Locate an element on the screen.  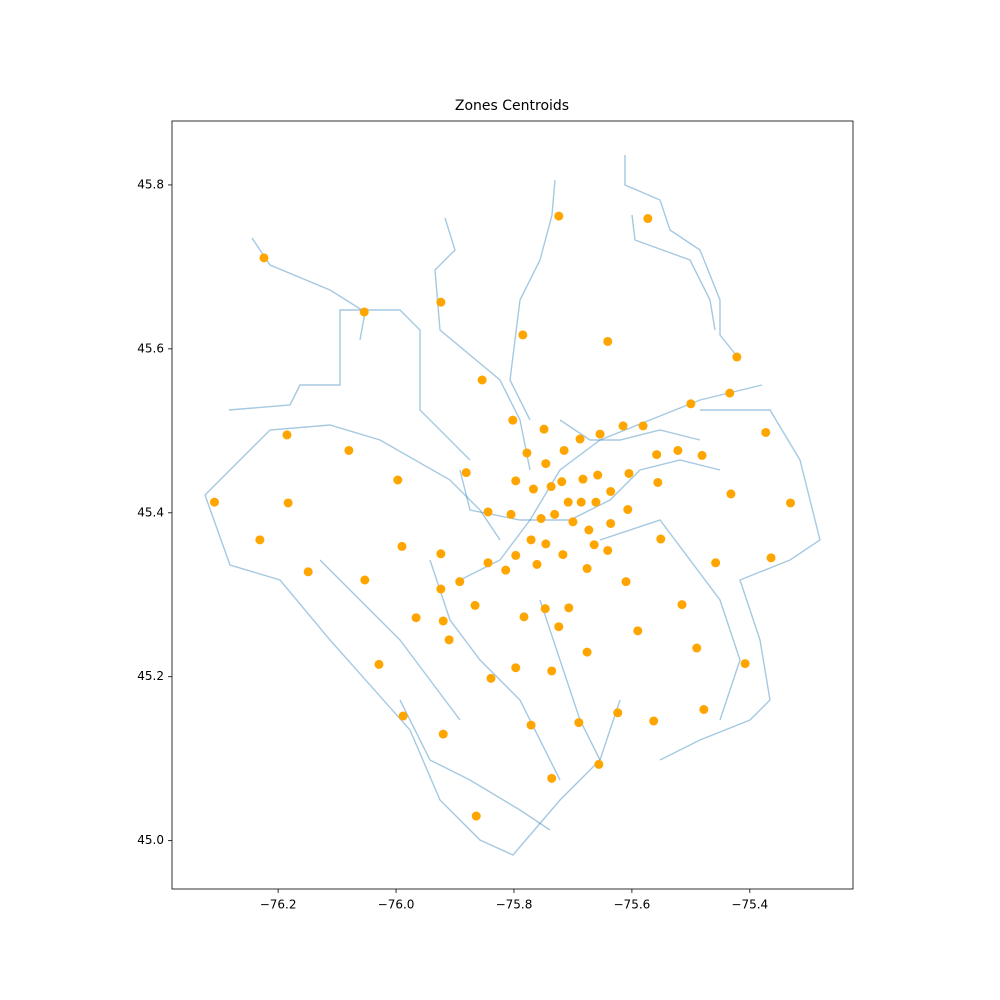
chart-title: Zones Centroids is located at coordinates (512, 106).